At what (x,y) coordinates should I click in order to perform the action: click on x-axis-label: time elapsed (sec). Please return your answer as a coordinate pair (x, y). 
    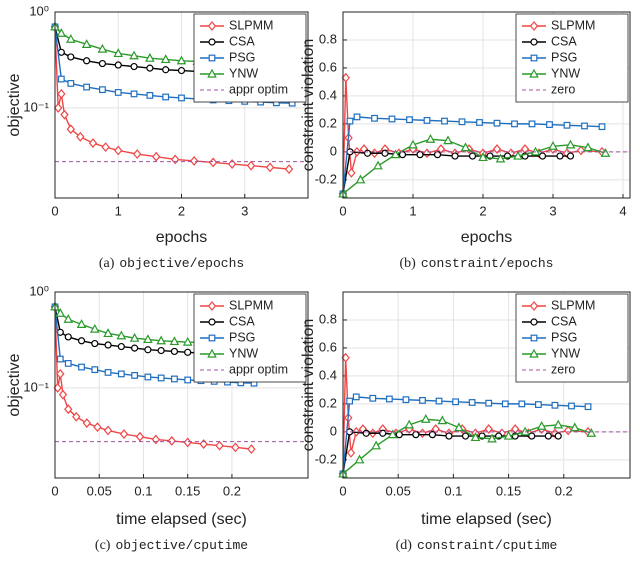
    Looking at the image, I should click on (181, 519).